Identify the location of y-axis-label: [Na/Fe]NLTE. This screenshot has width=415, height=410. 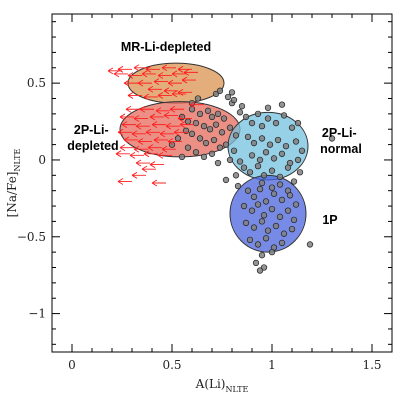
(13, 183).